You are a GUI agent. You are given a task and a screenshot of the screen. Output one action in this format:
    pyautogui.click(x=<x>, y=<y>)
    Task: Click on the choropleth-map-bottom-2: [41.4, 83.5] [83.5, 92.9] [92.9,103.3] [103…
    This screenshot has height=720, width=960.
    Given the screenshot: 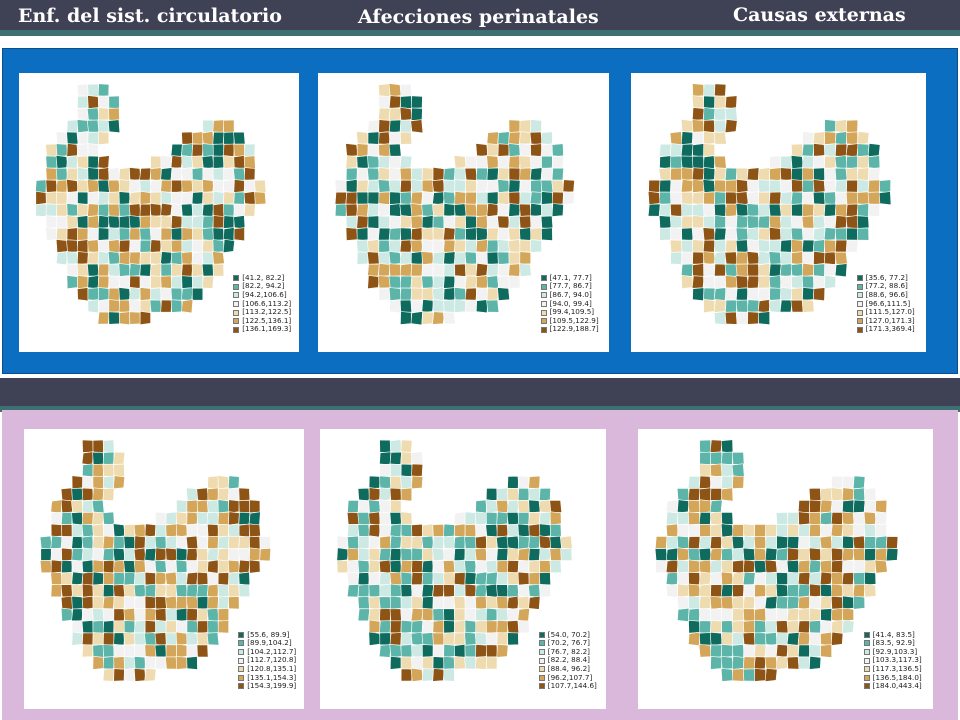 What is the action you would take?
    pyautogui.click(x=785, y=569)
    